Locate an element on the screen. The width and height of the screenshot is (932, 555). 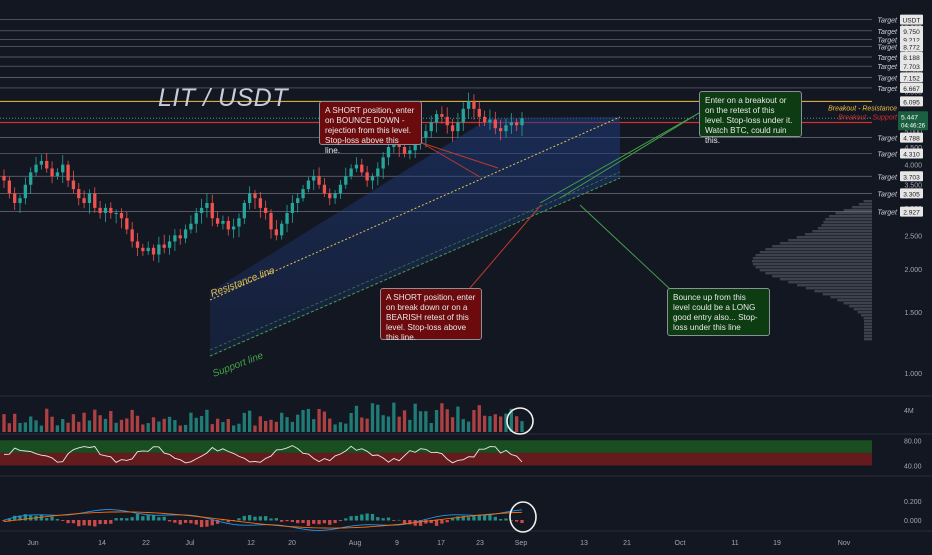
x-tick-label: 14 is located at coordinates (102, 543).